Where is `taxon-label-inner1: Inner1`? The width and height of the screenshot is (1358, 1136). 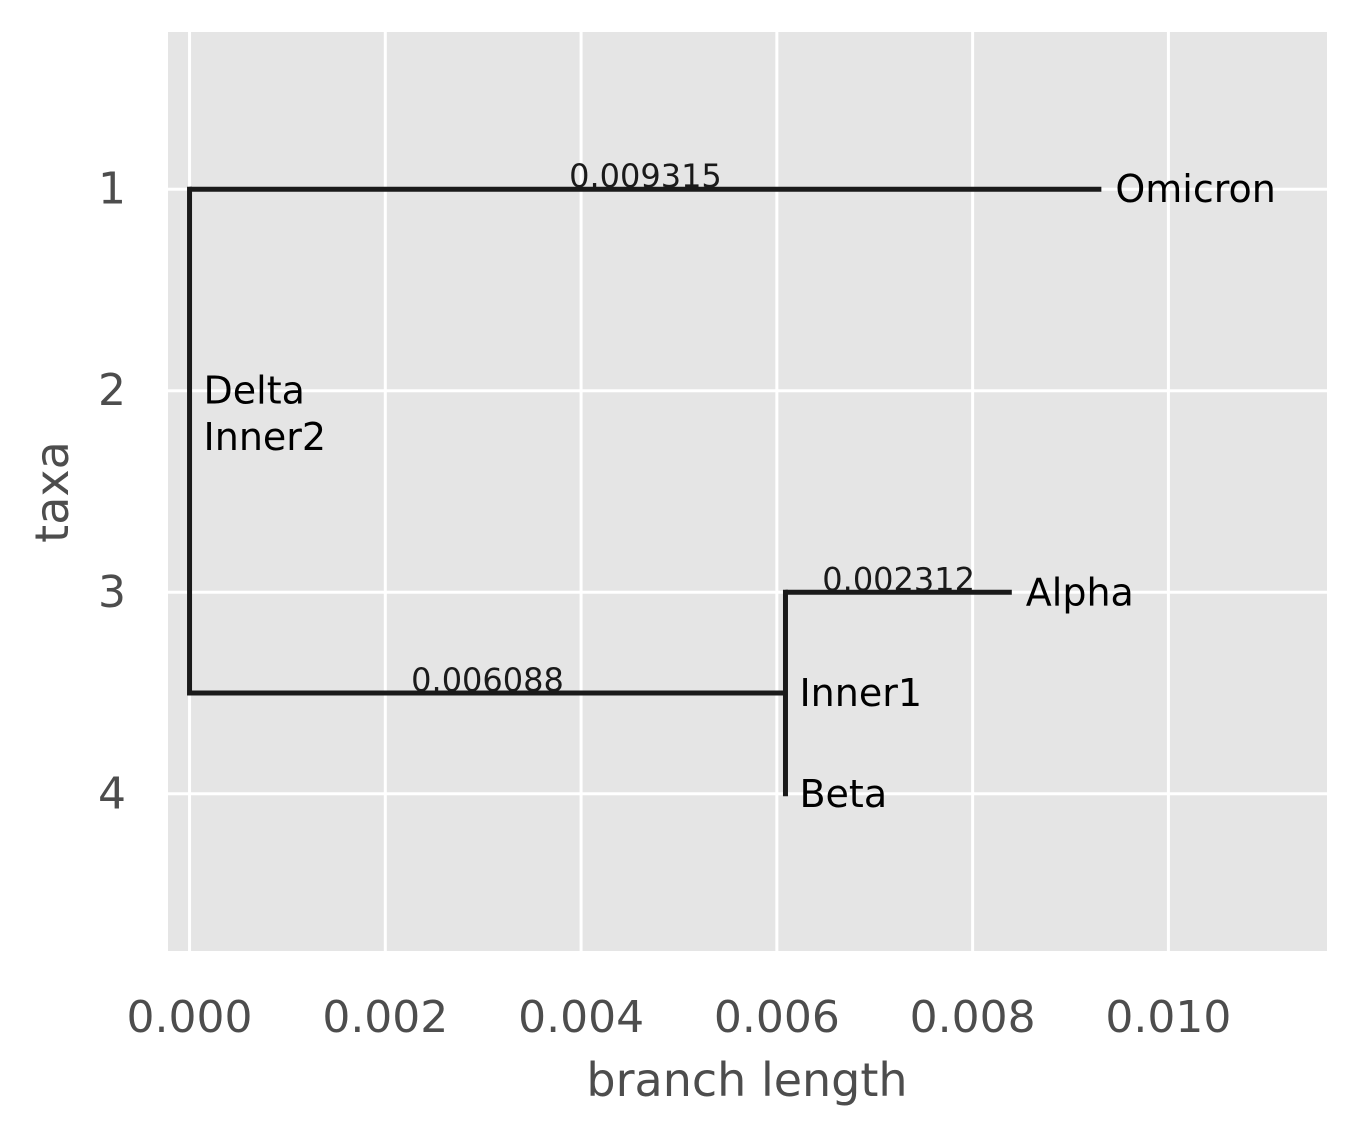 taxon-label-inner1: Inner1 is located at coordinates (860, 693).